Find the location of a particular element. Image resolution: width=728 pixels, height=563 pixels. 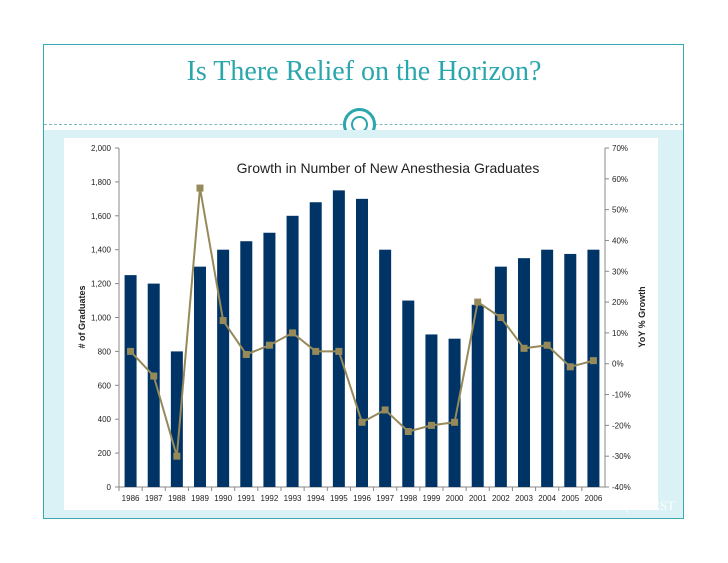

x-tick-label: 1997 is located at coordinates (385, 498).